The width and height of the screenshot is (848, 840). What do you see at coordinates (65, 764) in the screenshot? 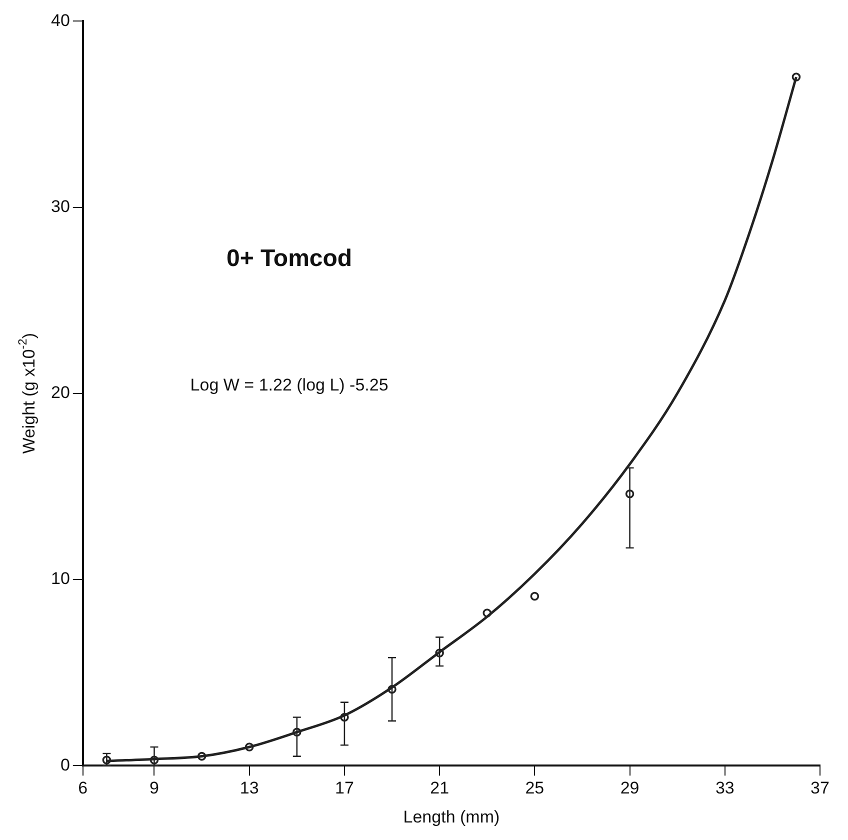
I see `y-tick-label: 0` at bounding box center [65, 764].